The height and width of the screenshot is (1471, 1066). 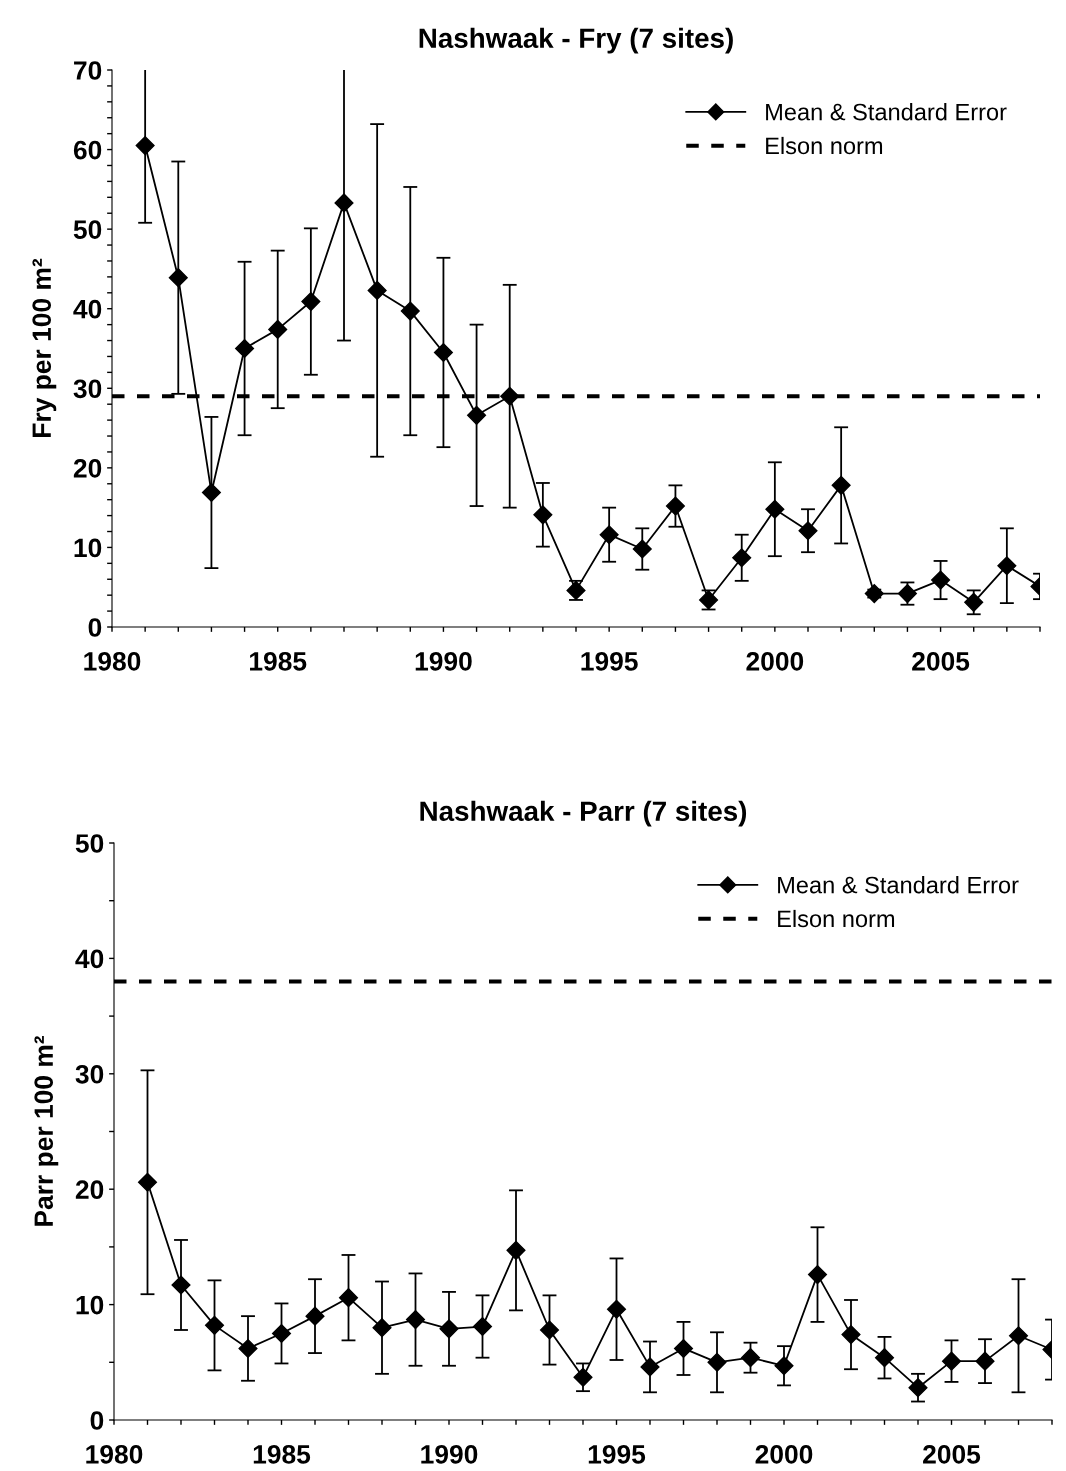 I want to click on y-axis-title: Fry per 100 m², so click(x=44, y=347).